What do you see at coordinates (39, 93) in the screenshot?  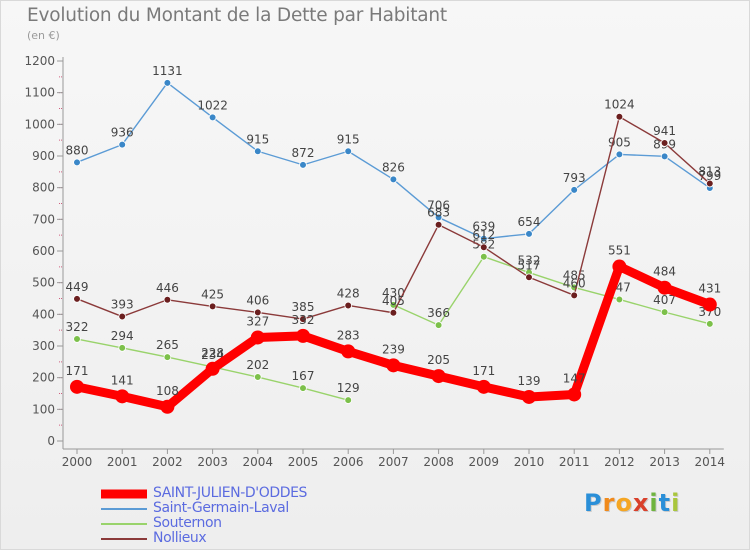 I see `y-tick-label: 1100` at bounding box center [39, 93].